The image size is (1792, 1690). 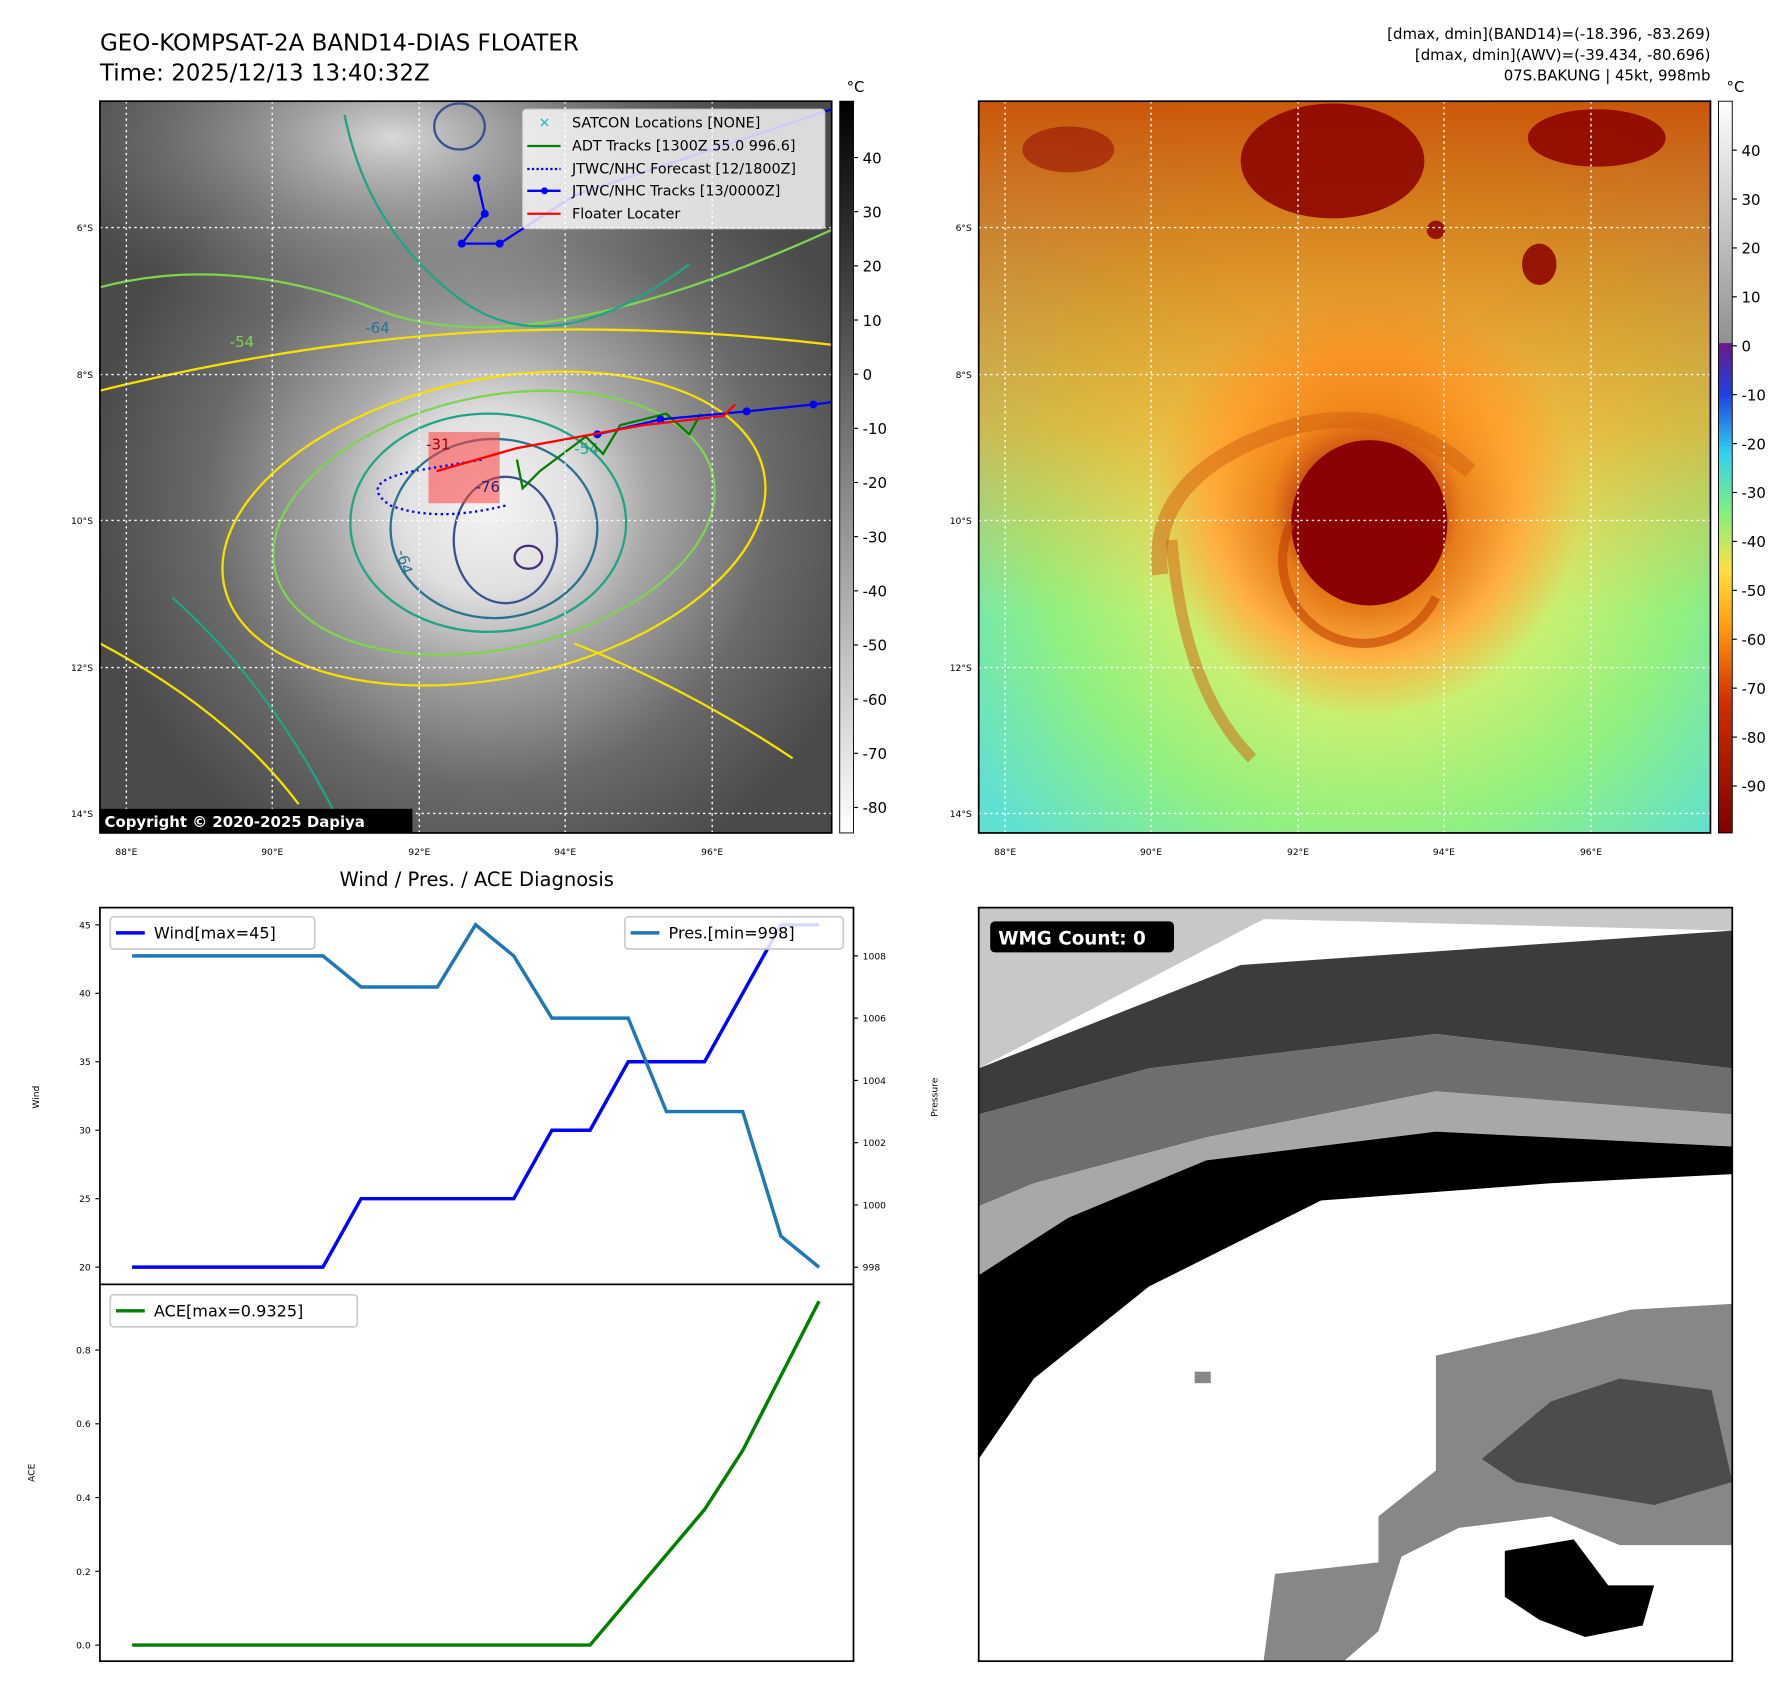 I want to click on ir-colorbar, so click(x=846, y=467).